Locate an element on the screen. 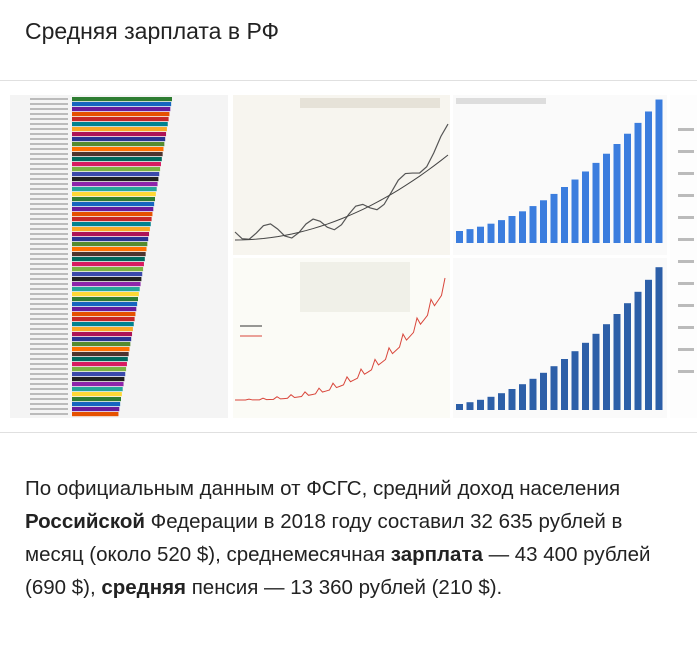  thumb-partial is located at coordinates (683, 256).